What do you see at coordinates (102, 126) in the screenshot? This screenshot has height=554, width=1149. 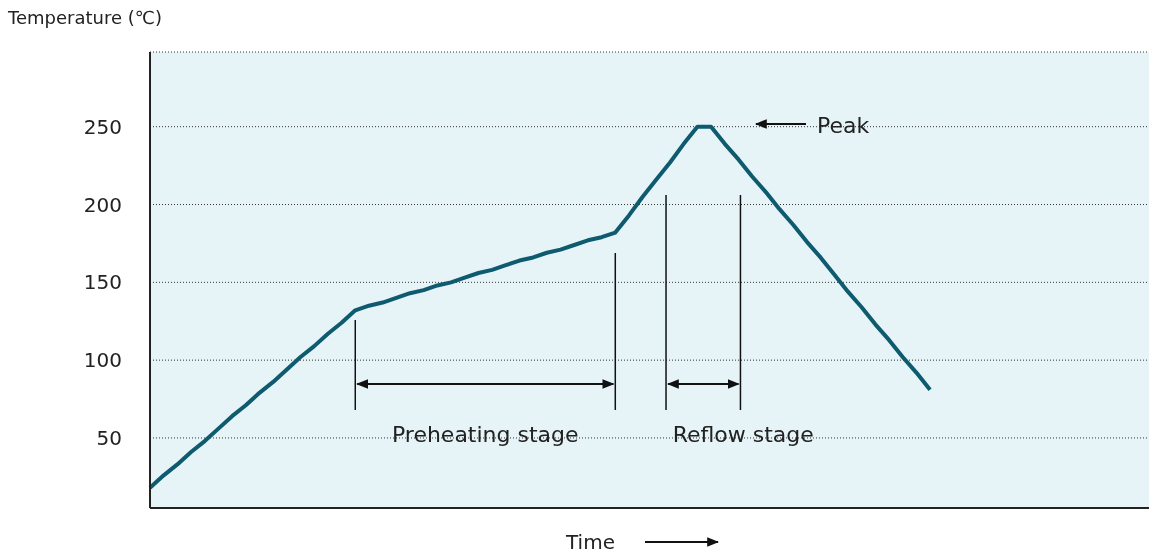 I see `y-tick-label: 250` at bounding box center [102, 126].